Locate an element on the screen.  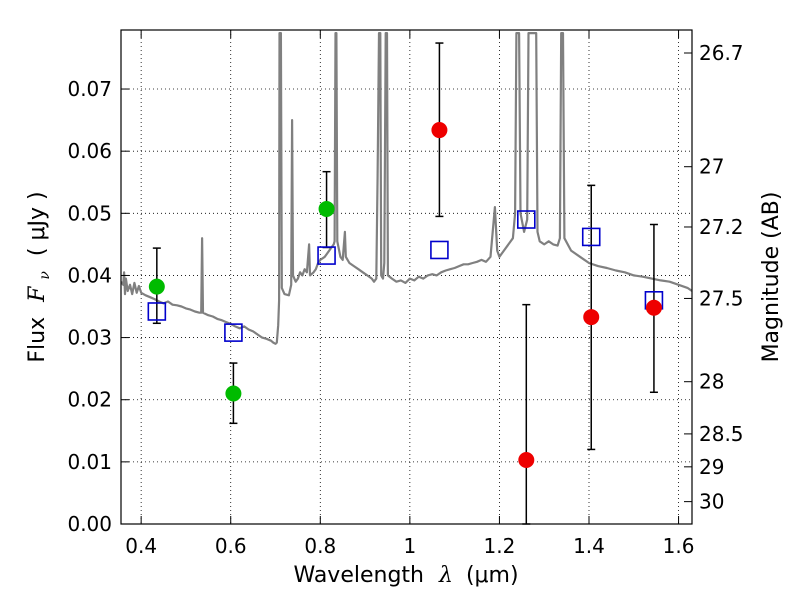
y-axis-label: Flux F ν ( μJy ) is located at coordinates (40, 276).